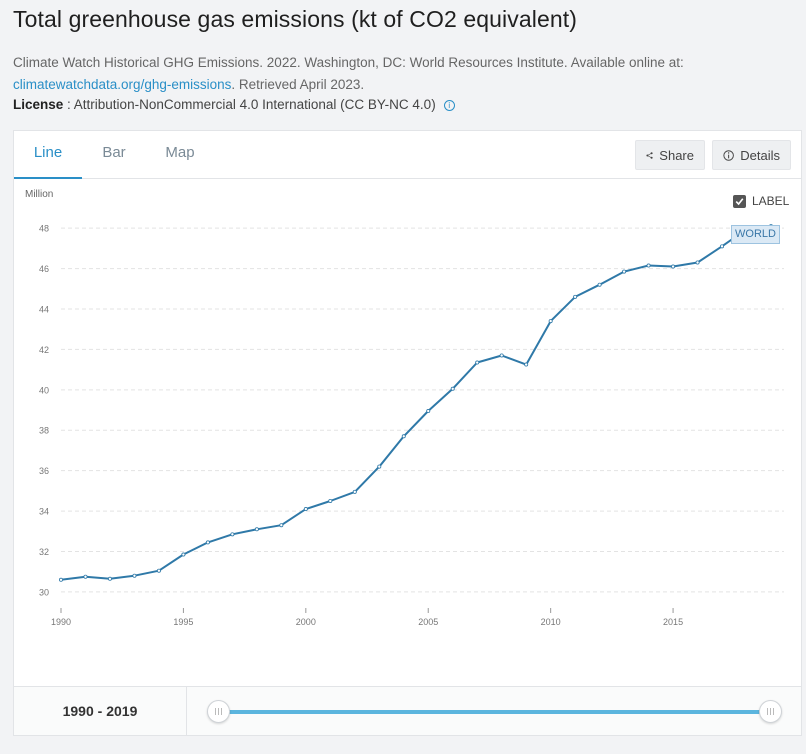 This screenshot has height=754, width=806. Describe the element at coordinates (39, 194) in the screenshot. I see `y-unit-label: Million` at that location.